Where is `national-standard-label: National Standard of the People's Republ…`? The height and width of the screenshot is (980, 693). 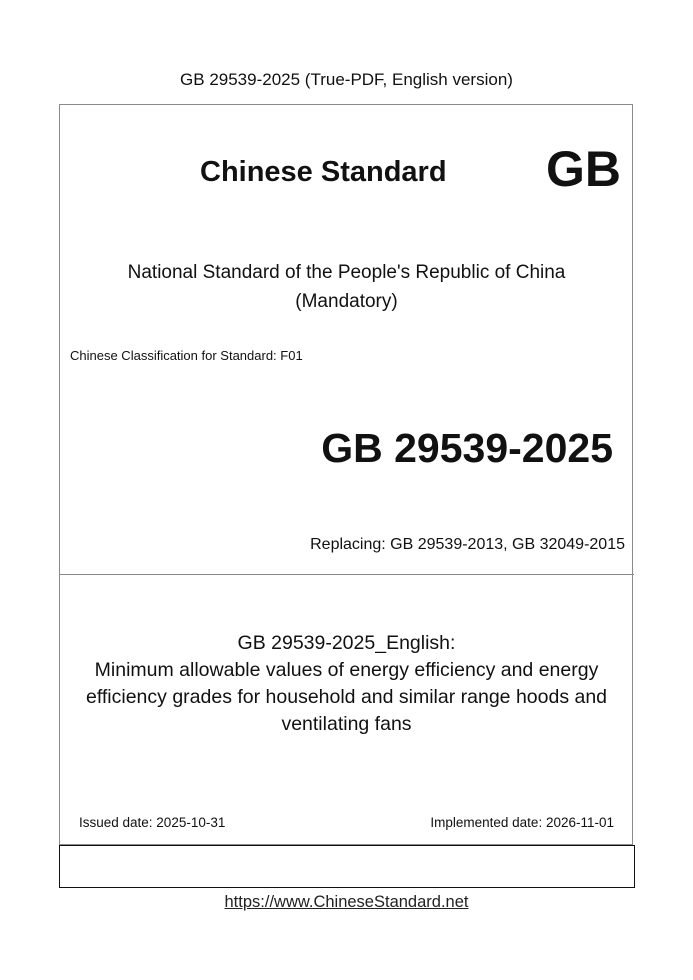
national-standard-label: National Standard of the People's Republ… is located at coordinates (346, 287).